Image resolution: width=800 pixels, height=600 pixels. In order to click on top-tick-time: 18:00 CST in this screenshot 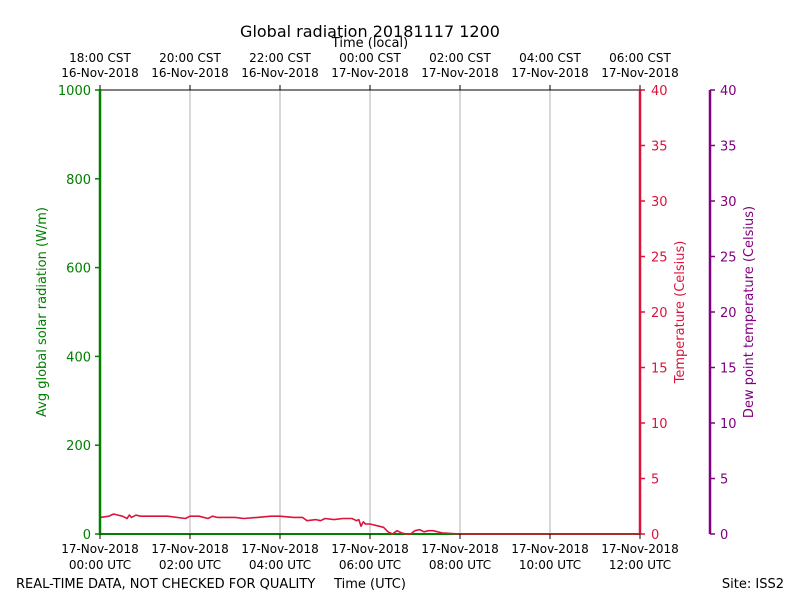, I will do `click(100, 58)`.